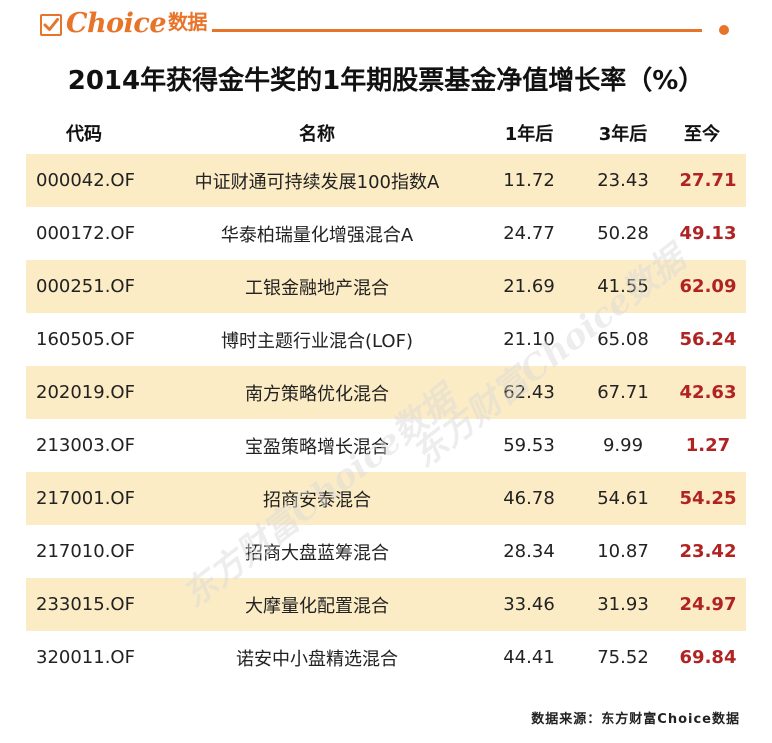  I want to click on return-3y: 75.52, so click(623, 657).